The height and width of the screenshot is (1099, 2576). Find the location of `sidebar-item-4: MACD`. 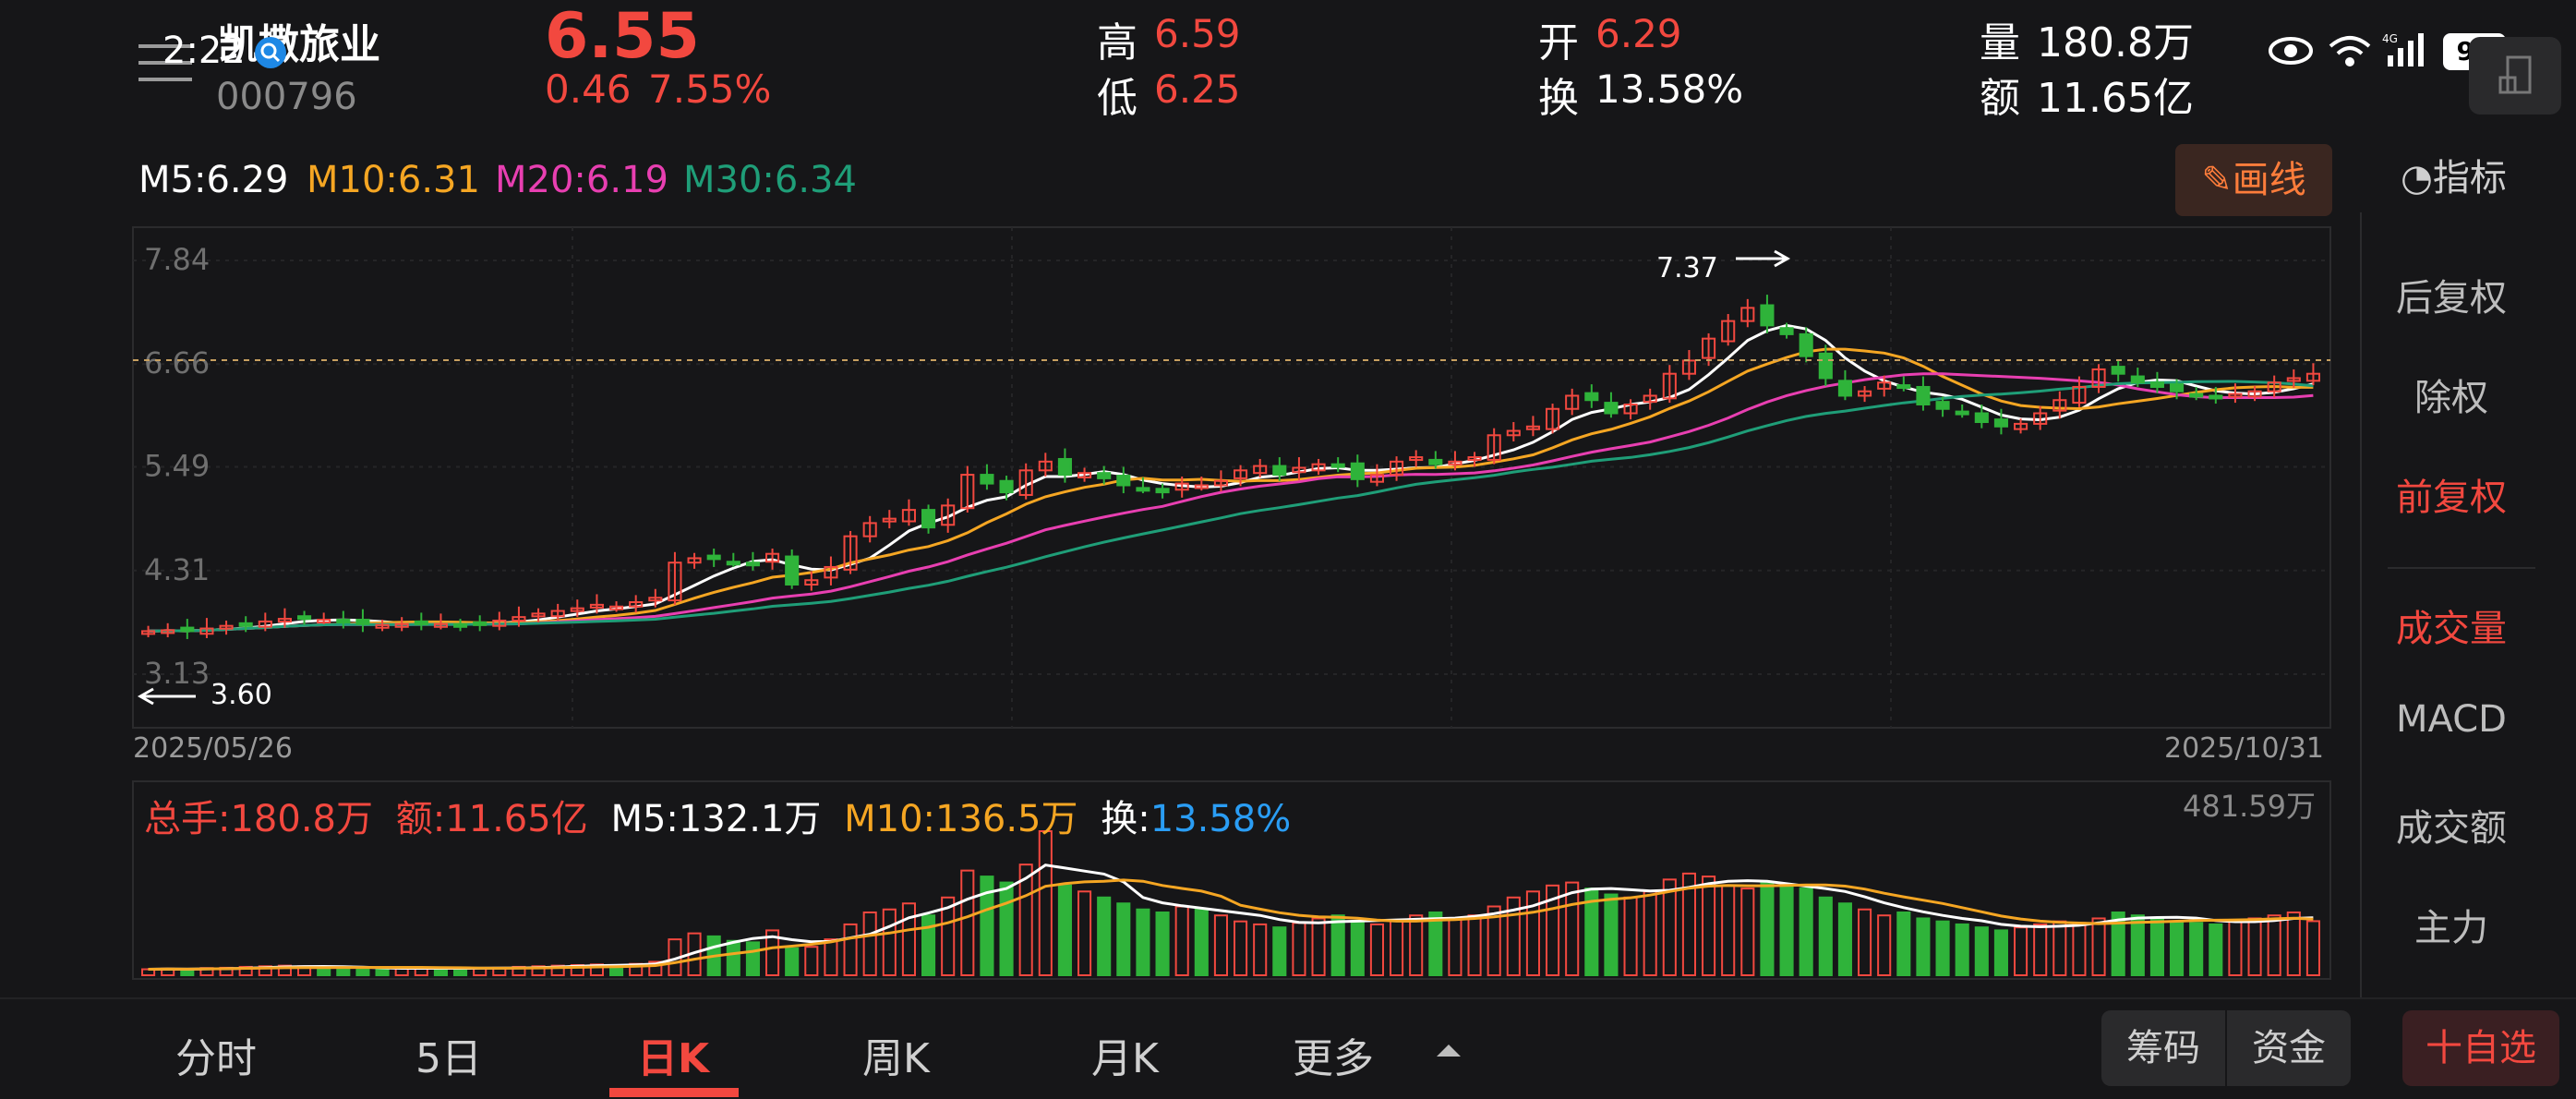

sidebar-item-4: MACD is located at coordinates (2451, 720).